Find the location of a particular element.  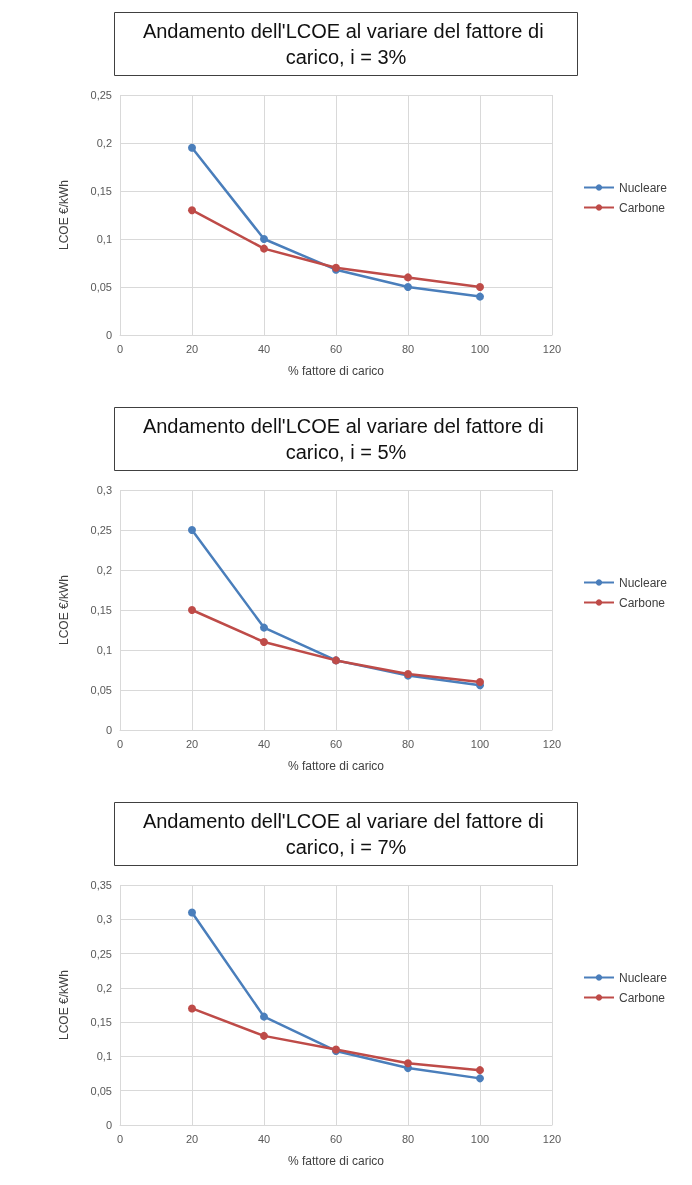

chart-title: Andamento dell'LCOE al variare del fattore di carico, i = 5% is located at coordinates (346, 439).